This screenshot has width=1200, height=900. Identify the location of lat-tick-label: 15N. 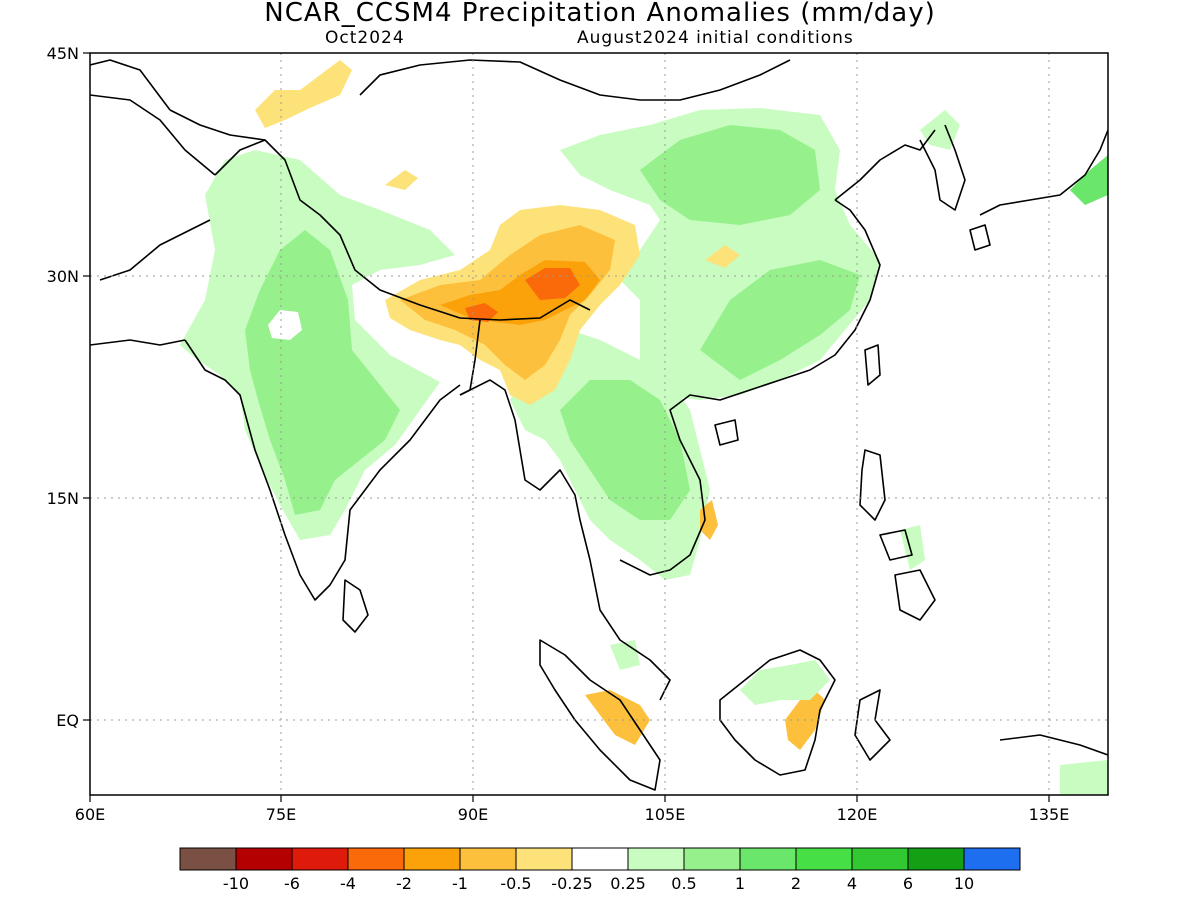
(63, 498).